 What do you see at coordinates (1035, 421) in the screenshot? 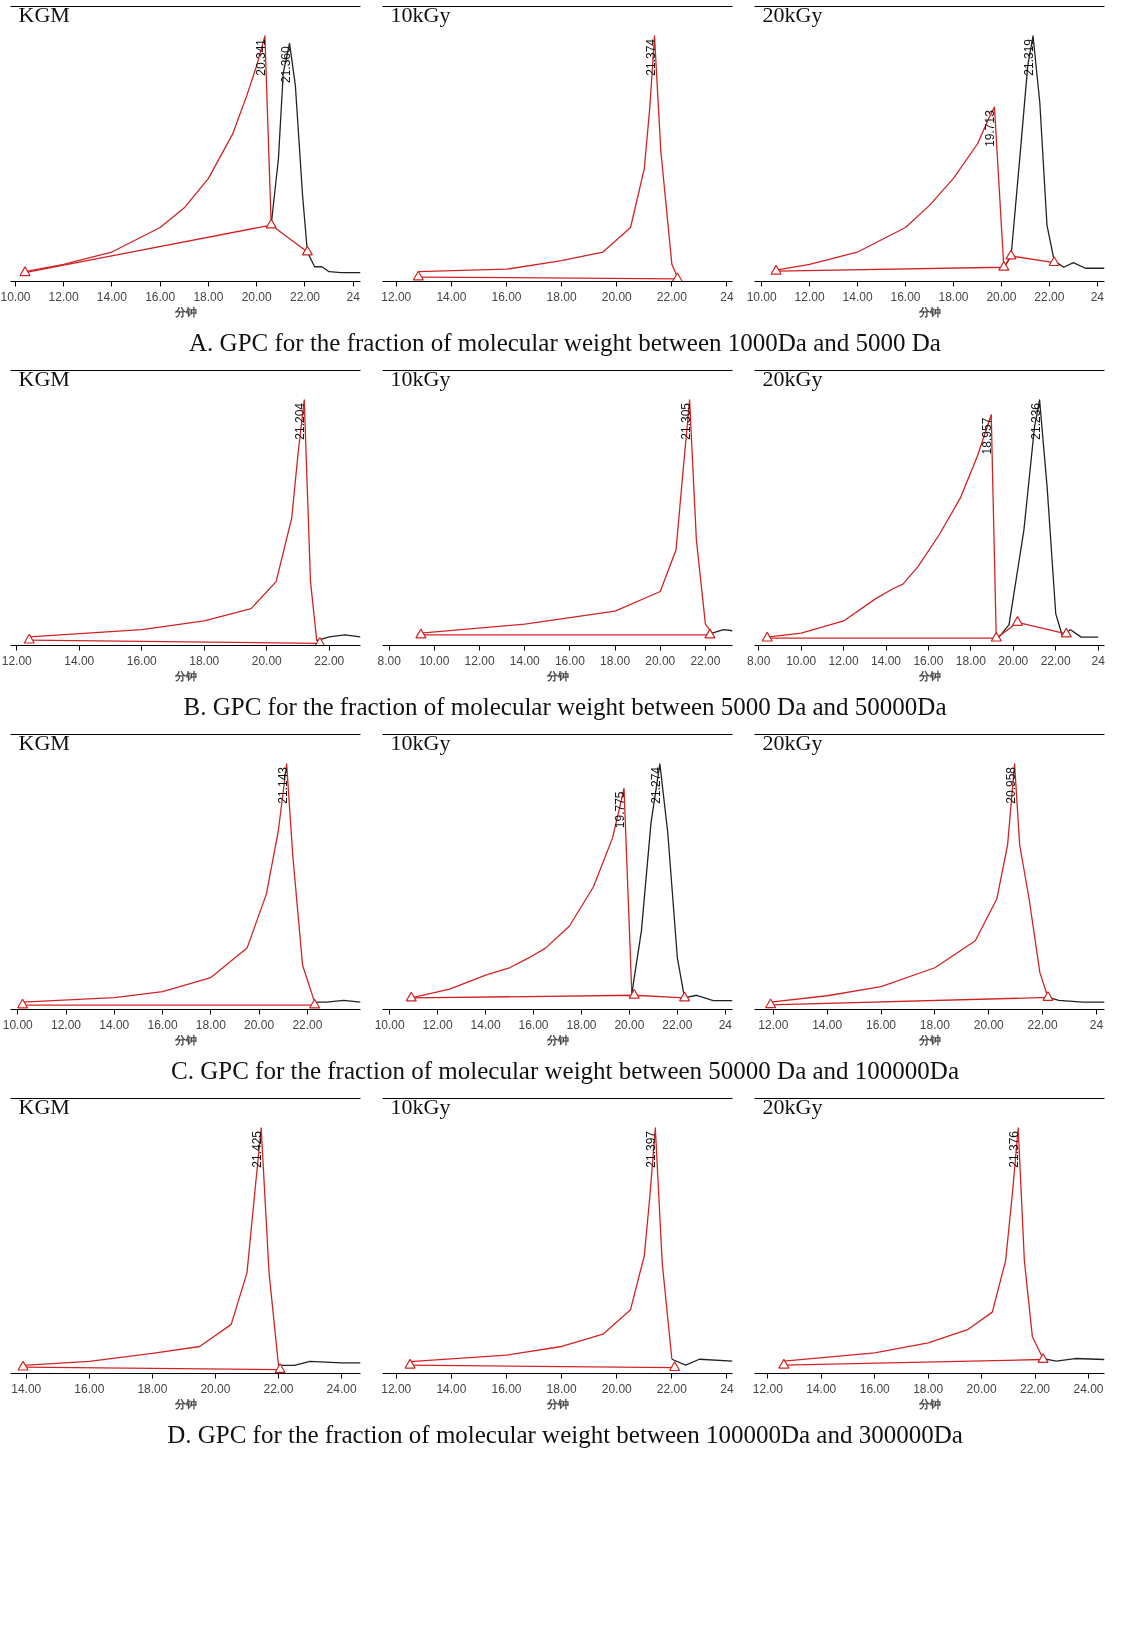
I see `annotation: 21.236` at bounding box center [1035, 421].